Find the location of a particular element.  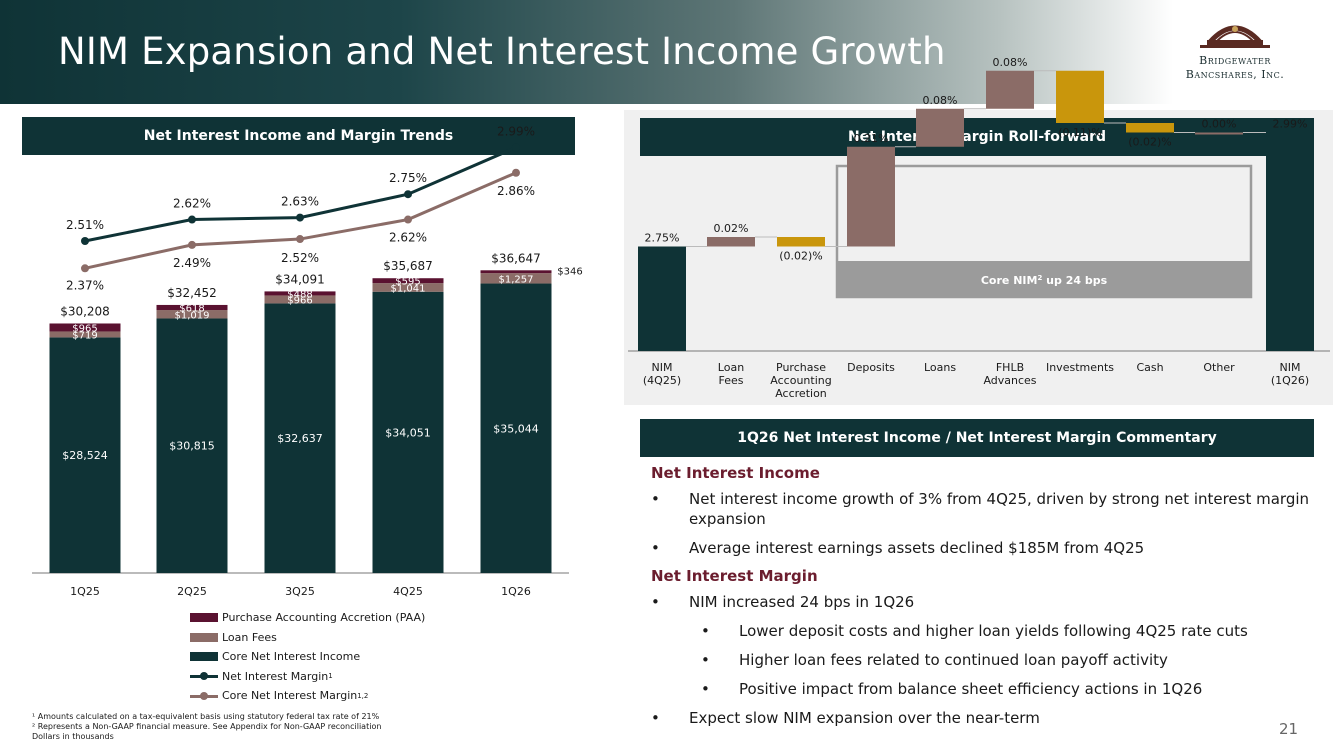

waterfall-category-label: FHLB is located at coordinates (1010, 367).